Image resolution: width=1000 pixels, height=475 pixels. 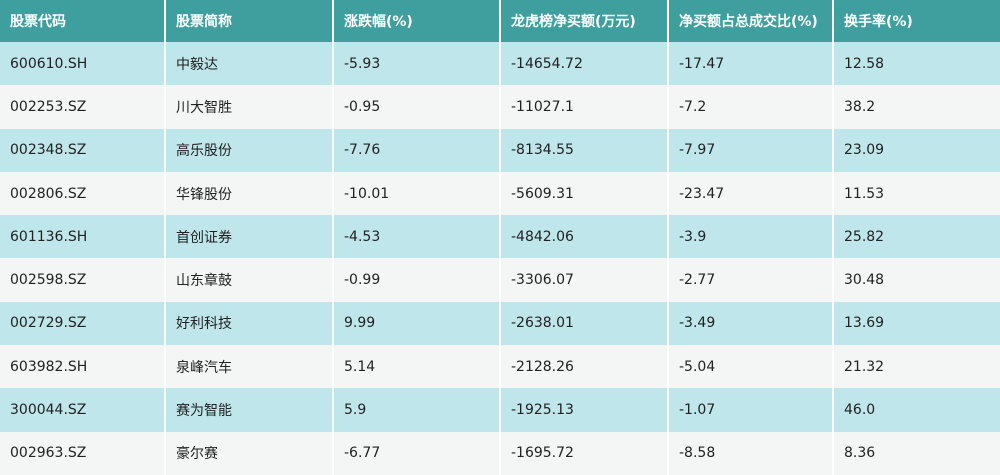 I want to click on table-cell: 中毅达, so click(x=248, y=64).